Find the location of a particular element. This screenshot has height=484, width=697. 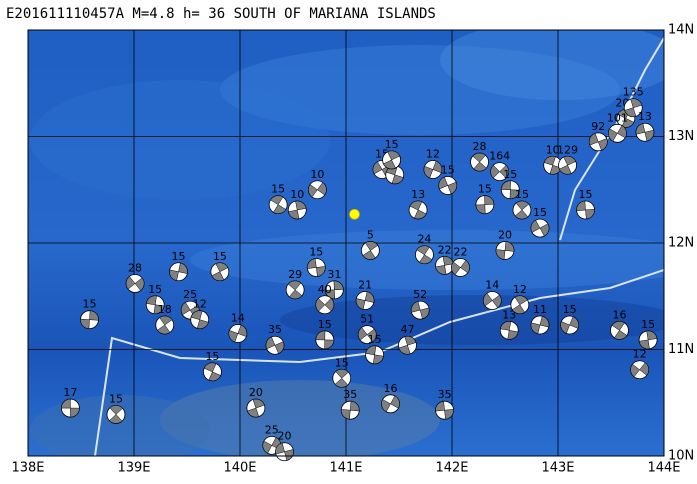

depth-label: 11 is located at coordinates (540, 309).